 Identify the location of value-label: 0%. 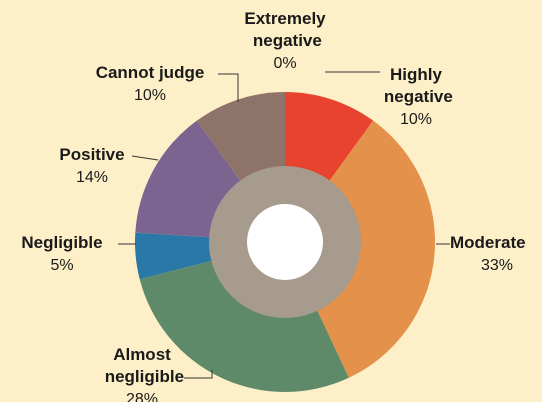
(284, 63).